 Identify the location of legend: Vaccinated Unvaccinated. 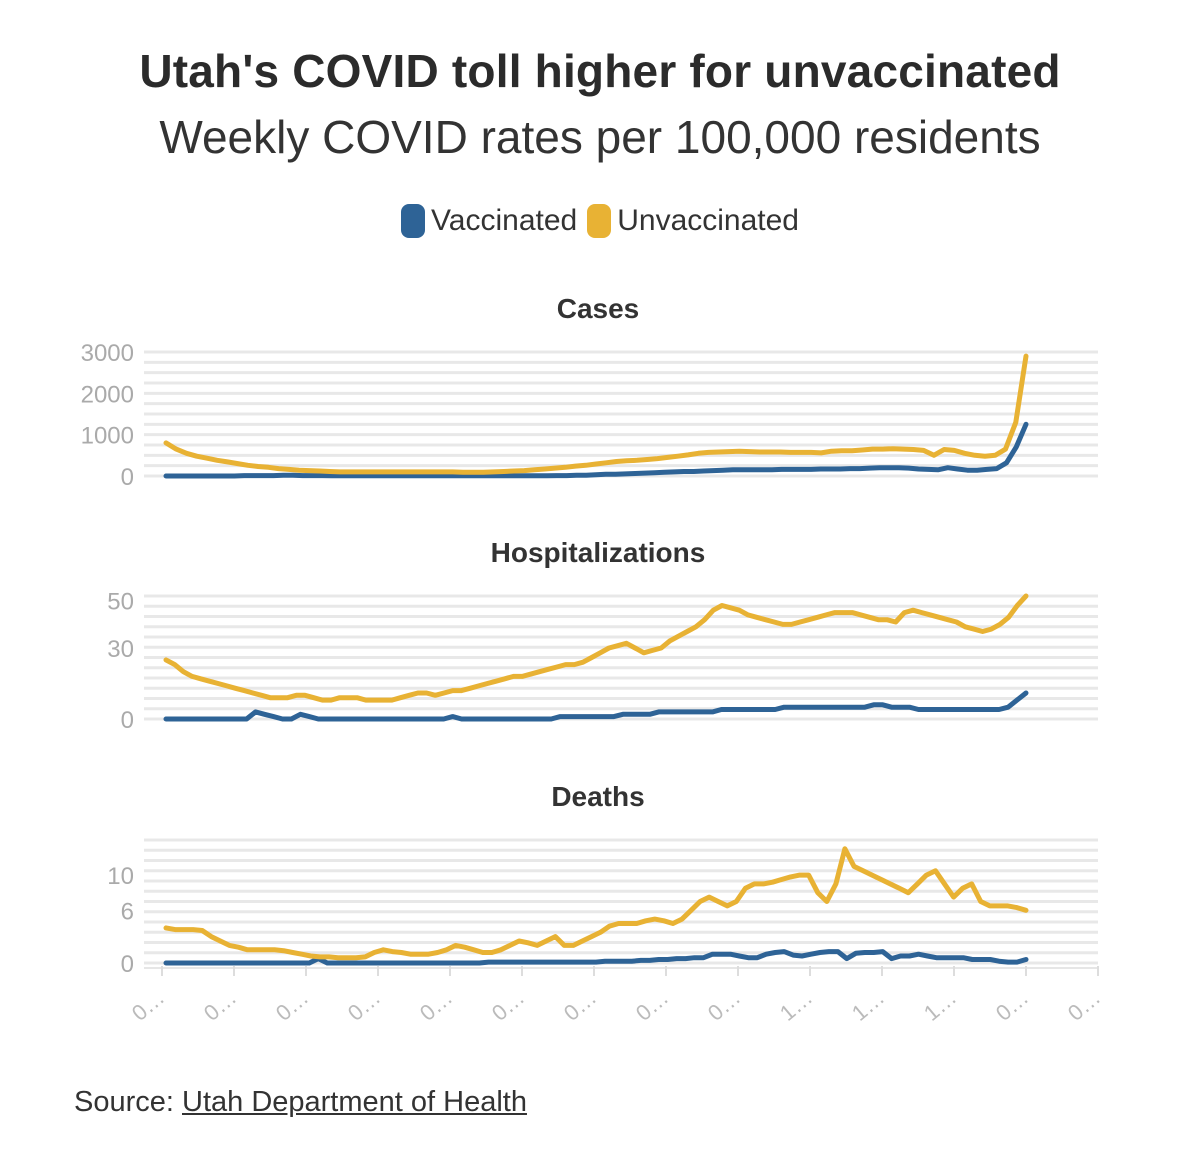
(600, 221).